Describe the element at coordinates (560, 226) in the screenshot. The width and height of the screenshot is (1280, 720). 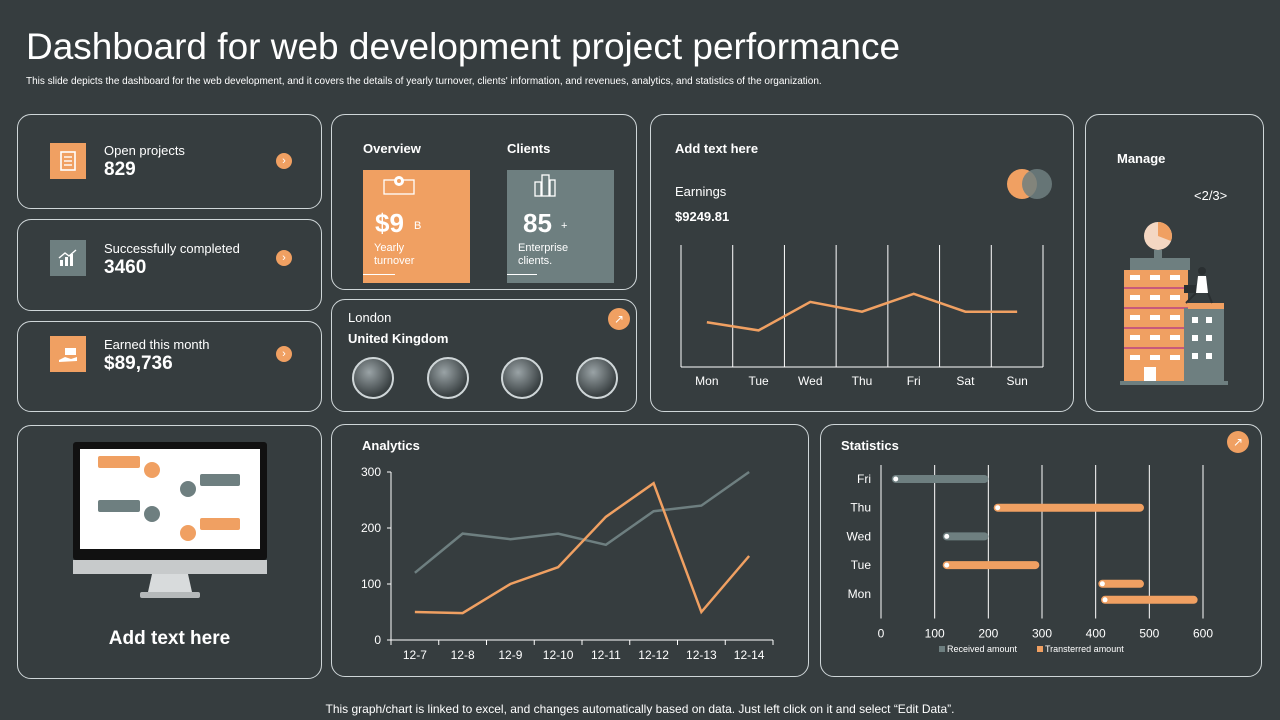
I see `clients-card: 85 + Enterprise clients.` at that location.